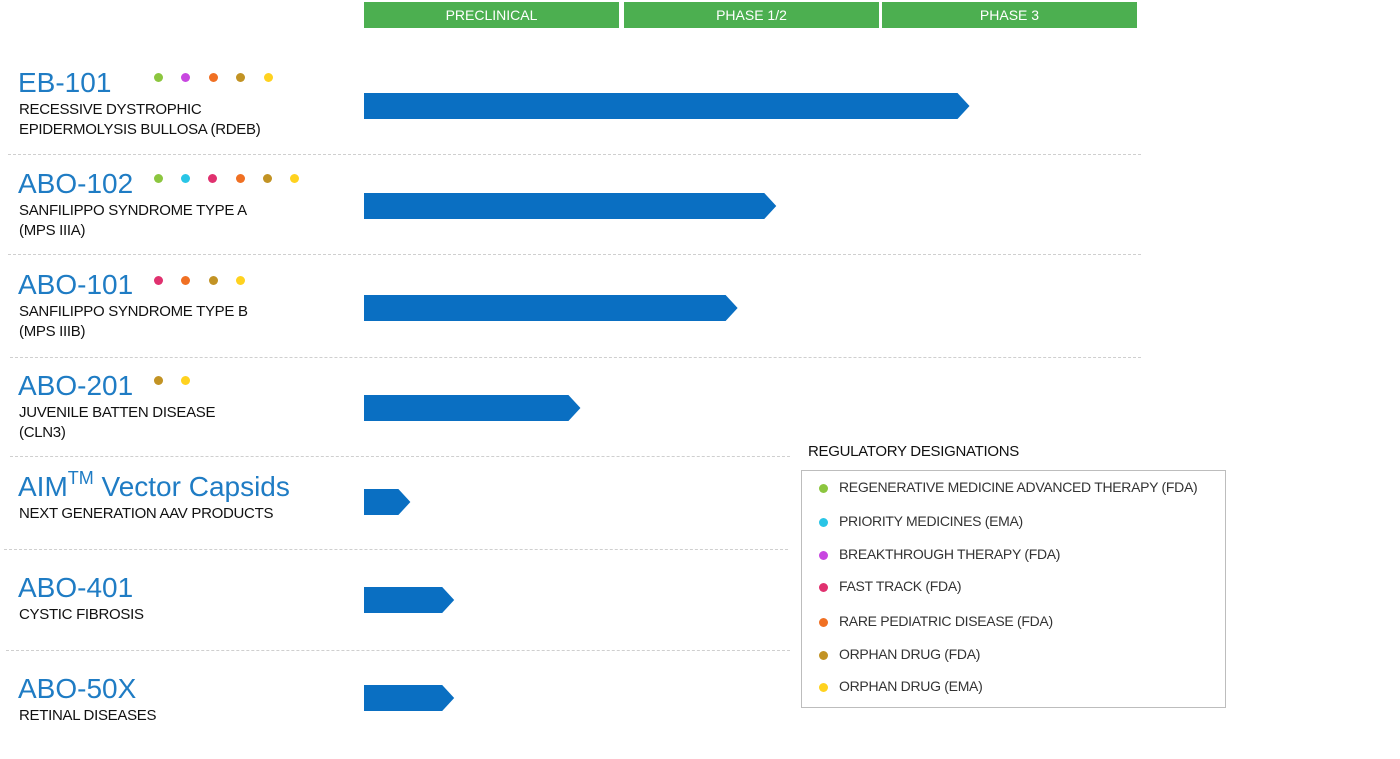  What do you see at coordinates (80, 478) in the screenshot?
I see `trademark-mark: TM` at bounding box center [80, 478].